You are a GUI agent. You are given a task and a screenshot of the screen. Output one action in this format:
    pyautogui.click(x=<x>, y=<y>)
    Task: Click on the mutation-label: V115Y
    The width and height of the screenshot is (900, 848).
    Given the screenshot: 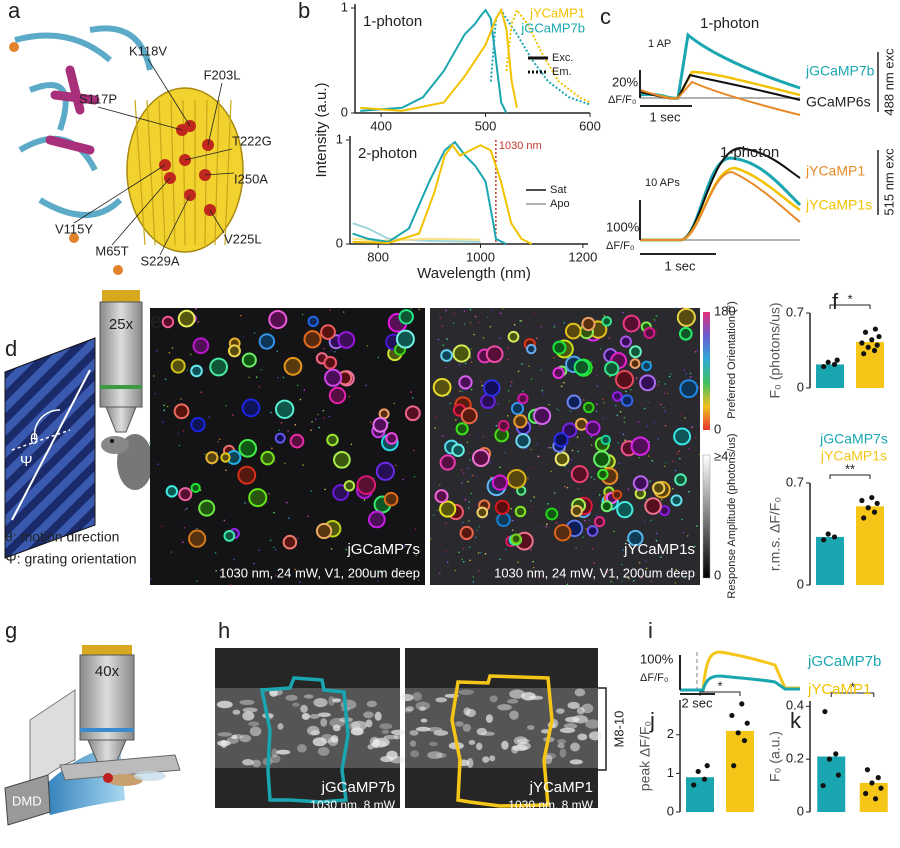 What is the action you would take?
    pyautogui.click(x=74, y=228)
    